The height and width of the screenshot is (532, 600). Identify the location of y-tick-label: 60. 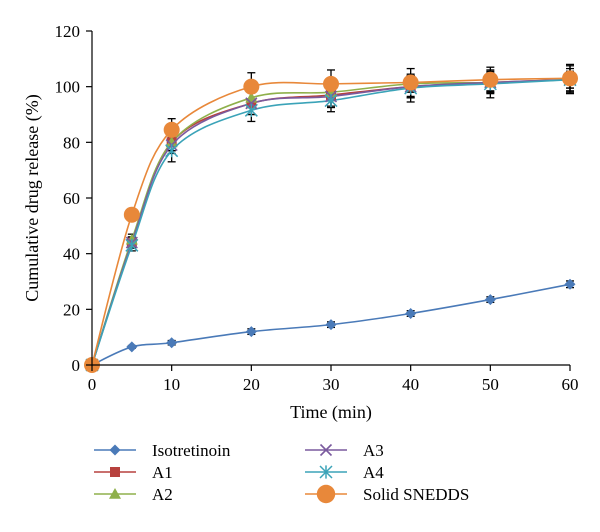
(71, 198).